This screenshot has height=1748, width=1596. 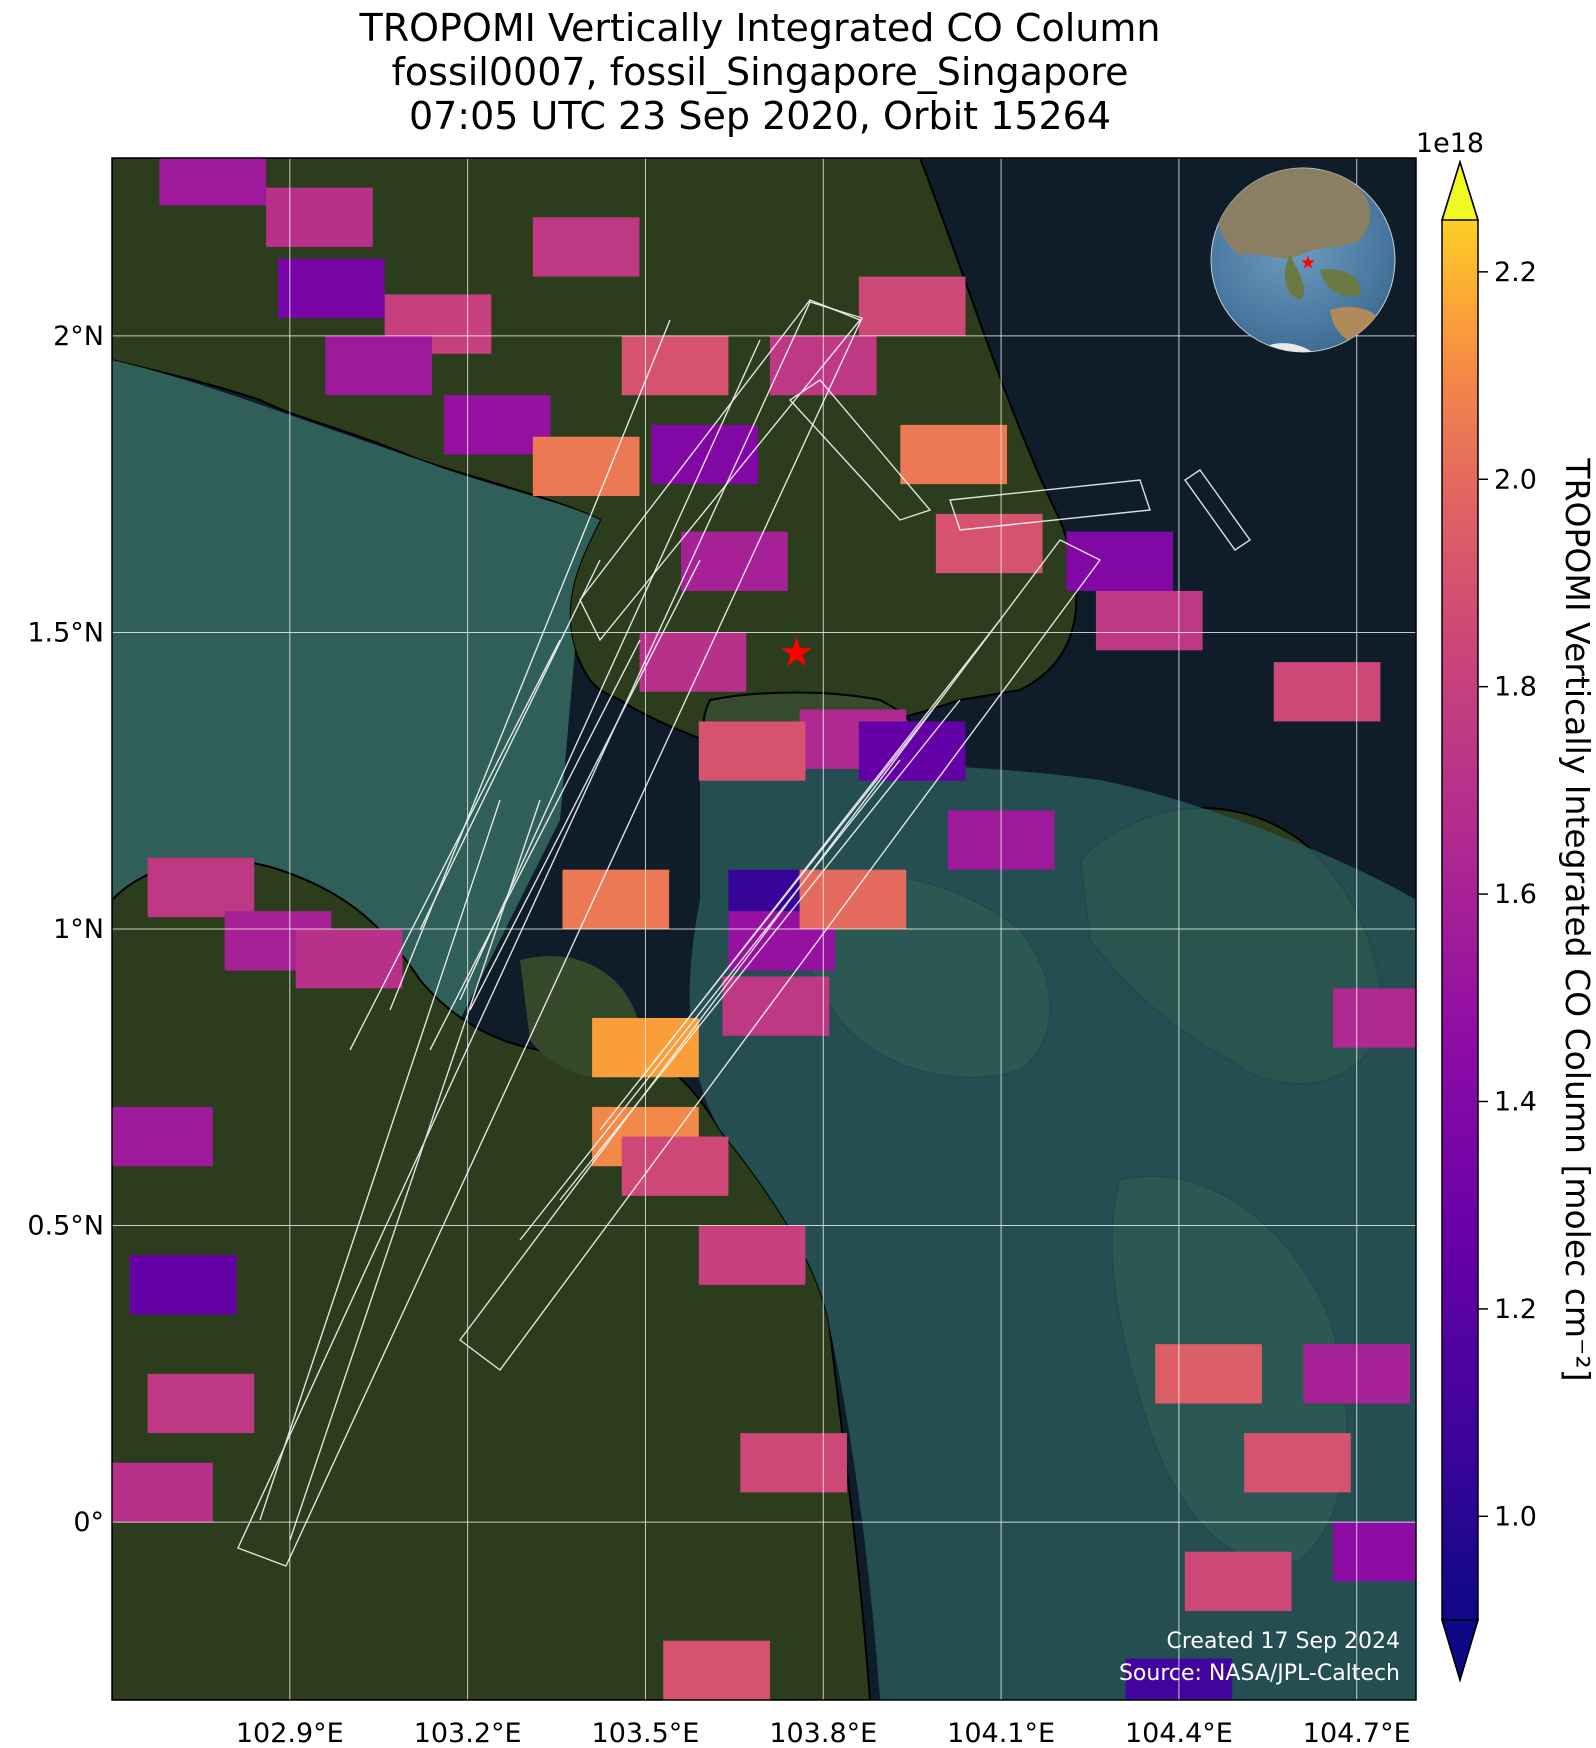 What do you see at coordinates (646, 1733) in the screenshot?
I see `lon-tick-label: 103.5°E` at bounding box center [646, 1733].